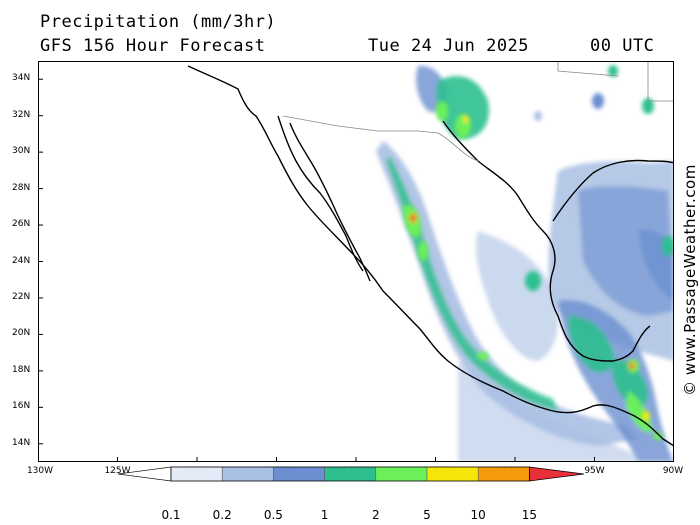  I want to click on borders, so click(478, 111).